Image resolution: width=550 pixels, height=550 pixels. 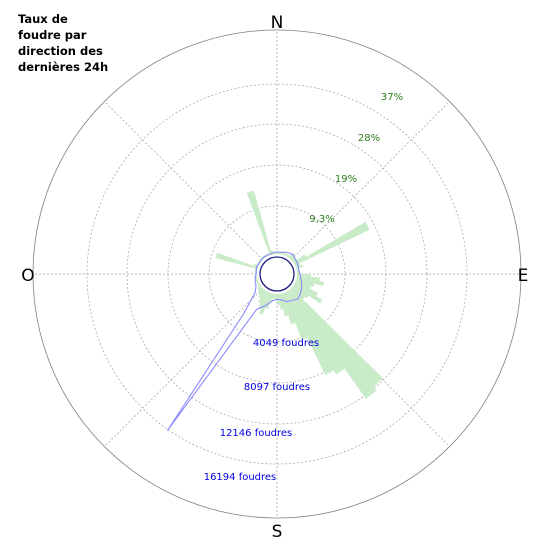 What do you see at coordinates (43, 19) in the screenshot?
I see `title-line: Taux de` at bounding box center [43, 19].